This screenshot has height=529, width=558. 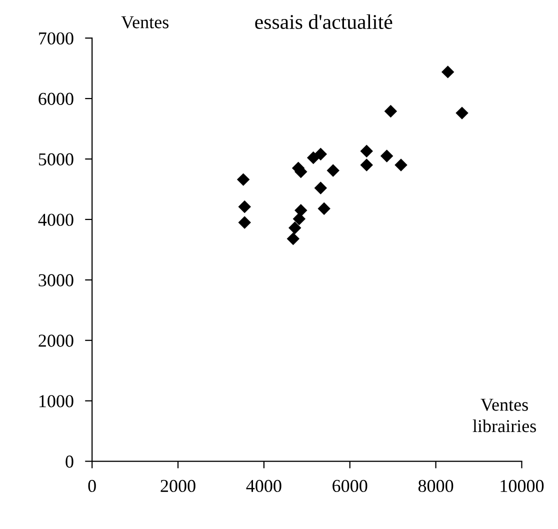 What do you see at coordinates (323, 22) in the screenshot?
I see `chart-title: essais d'actualité` at bounding box center [323, 22].